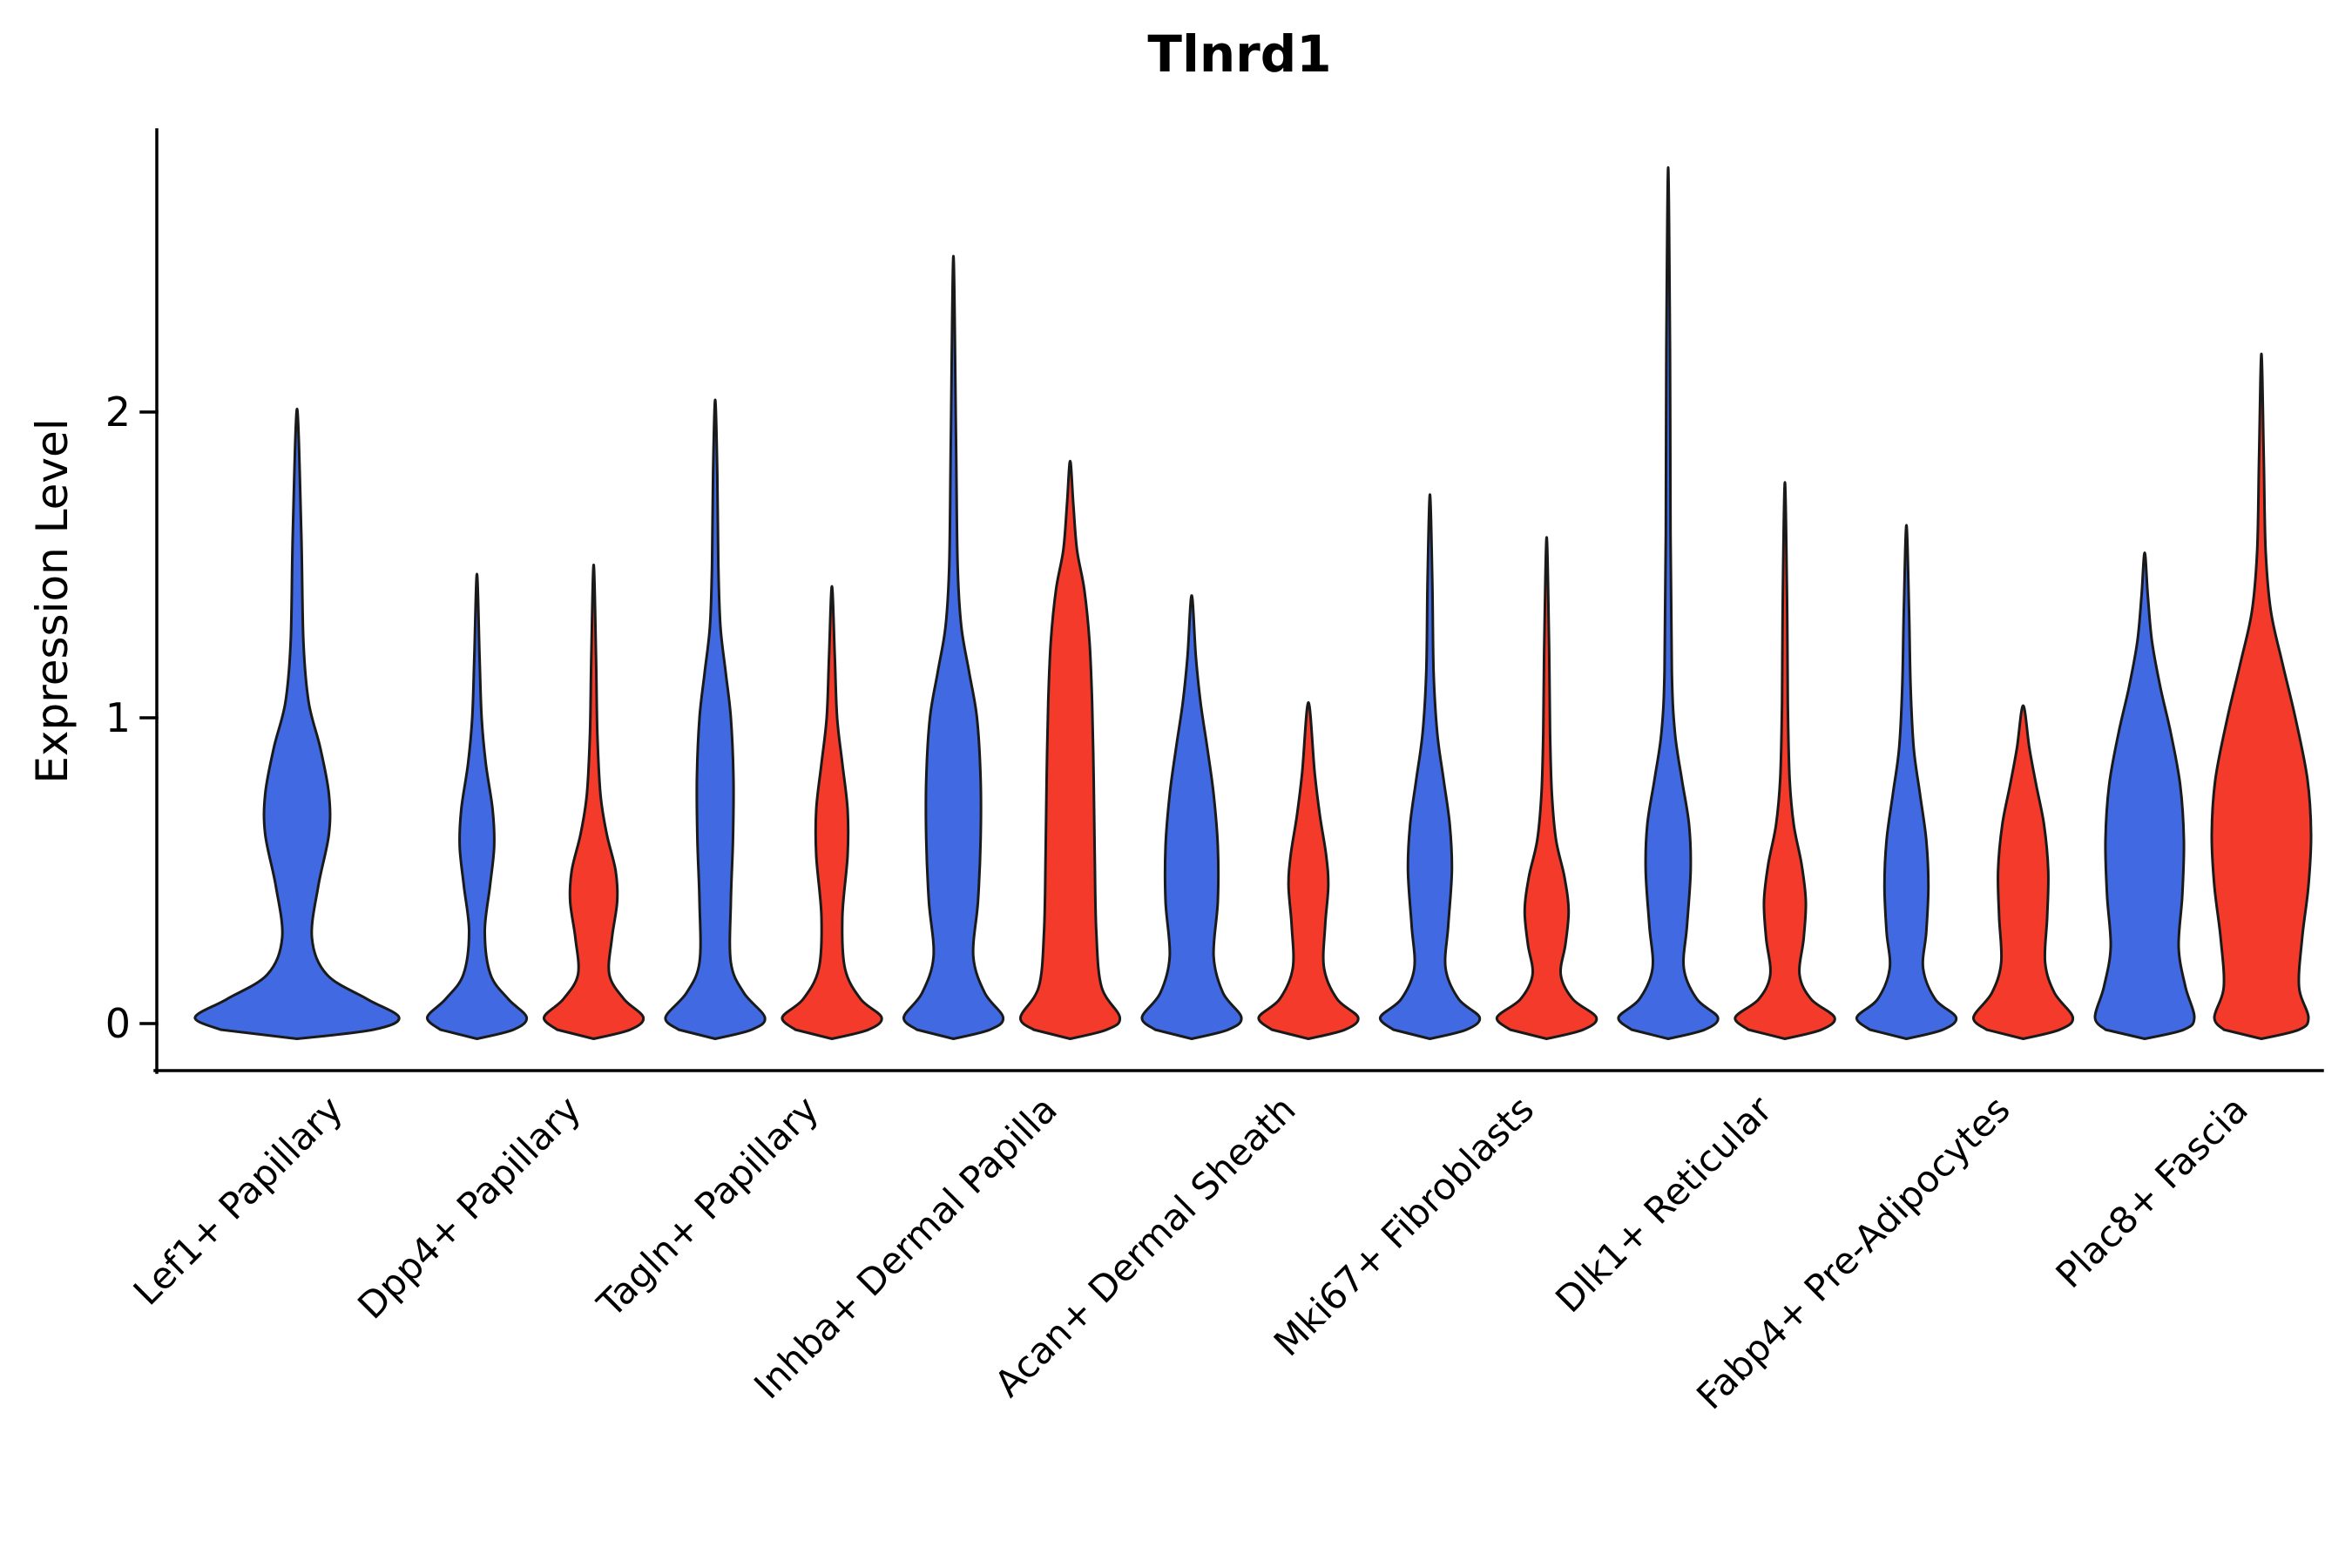 The width and height of the screenshot is (2352, 1568). I want to click on violin-9-blue, so click(2144, 795).